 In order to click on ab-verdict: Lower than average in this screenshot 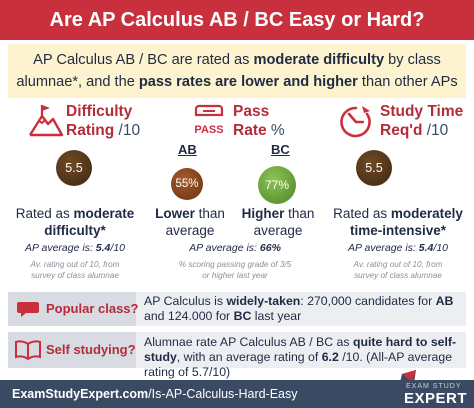, I will do `click(190, 222)`.